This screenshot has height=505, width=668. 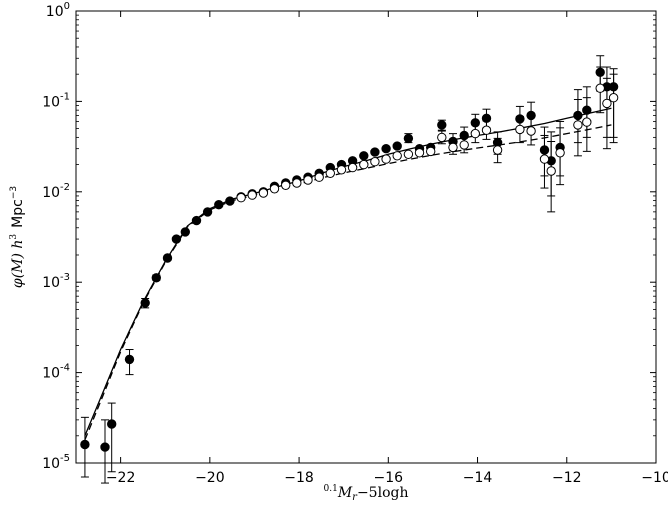 I want to click on y-tick-label-exponent: 0, so click(x=67, y=6).